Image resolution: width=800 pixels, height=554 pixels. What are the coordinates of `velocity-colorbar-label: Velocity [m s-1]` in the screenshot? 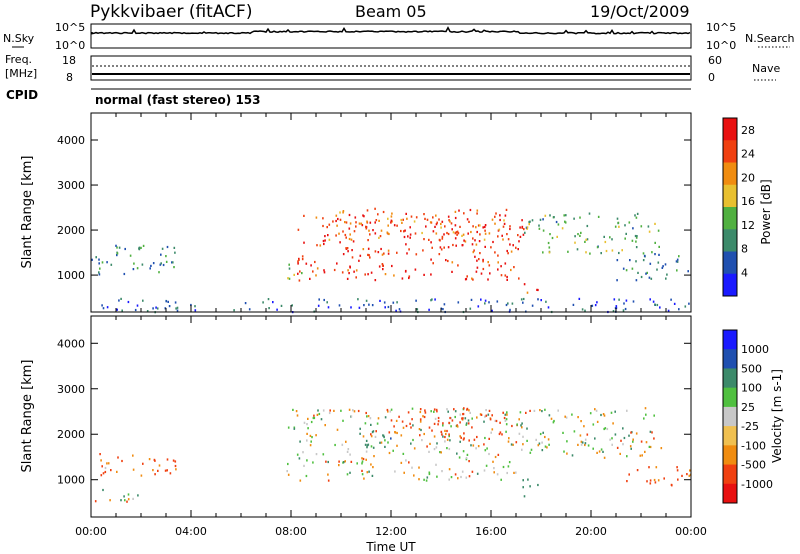 It's located at (777, 416).